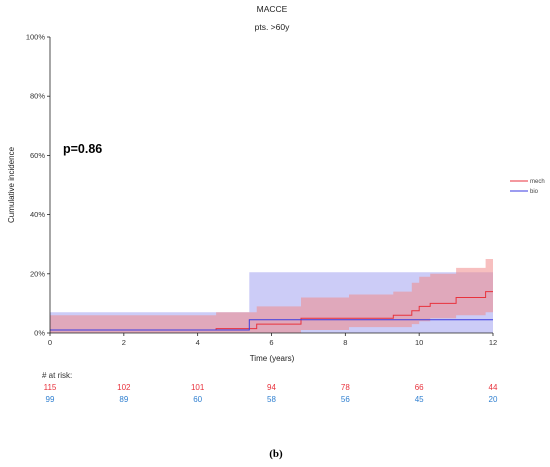 The height and width of the screenshot is (467, 550). What do you see at coordinates (50, 342) in the screenshot?
I see `x-tick-label: 0` at bounding box center [50, 342].